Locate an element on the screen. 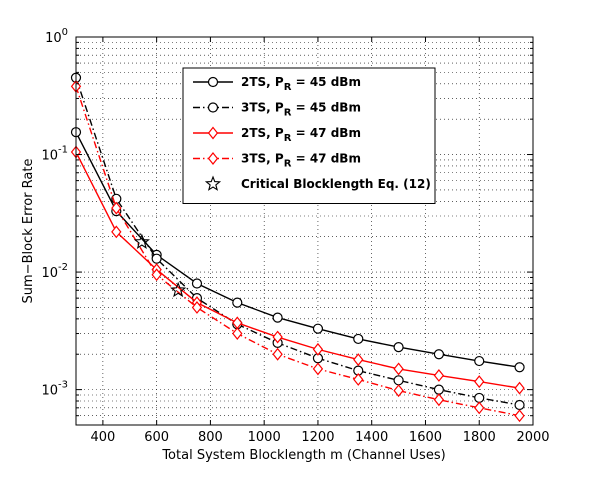 This screenshot has width=589, height=477. y-tick-label: 10⁻³ is located at coordinates (54, 389).